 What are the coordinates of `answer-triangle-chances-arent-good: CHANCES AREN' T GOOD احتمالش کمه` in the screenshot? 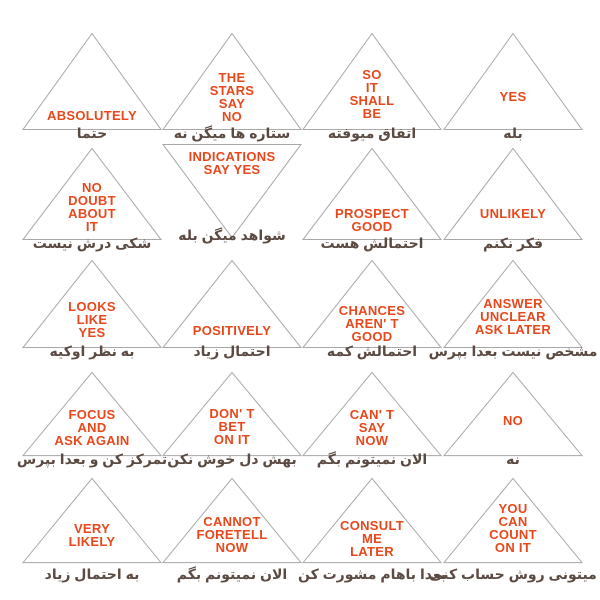 It's located at (372, 309).